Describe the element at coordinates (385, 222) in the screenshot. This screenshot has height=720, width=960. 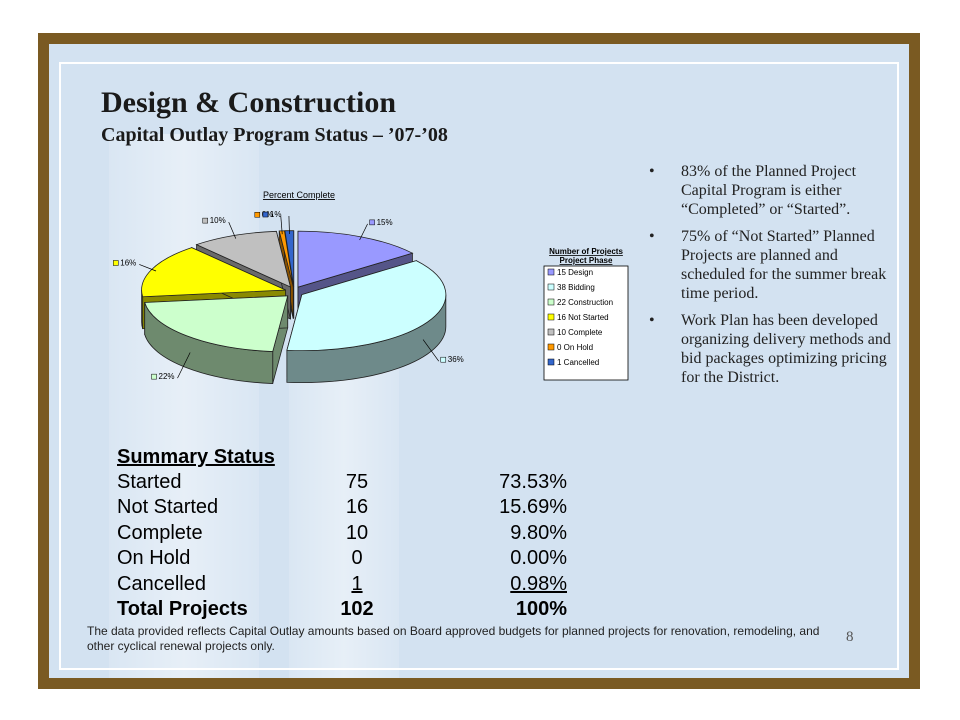
I see `data-label: 15%` at that location.